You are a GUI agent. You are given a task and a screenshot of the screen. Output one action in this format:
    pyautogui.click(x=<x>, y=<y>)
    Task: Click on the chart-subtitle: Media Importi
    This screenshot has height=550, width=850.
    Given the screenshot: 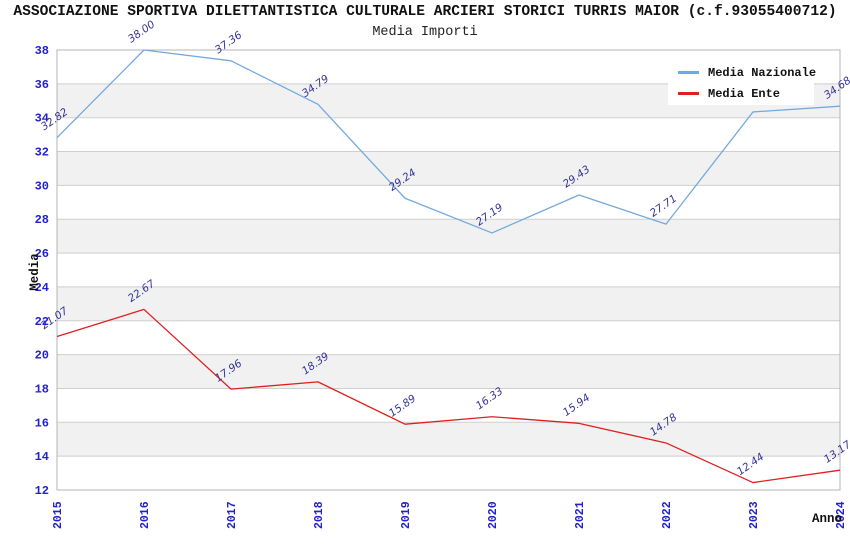 What is the action you would take?
    pyautogui.click(x=425, y=32)
    